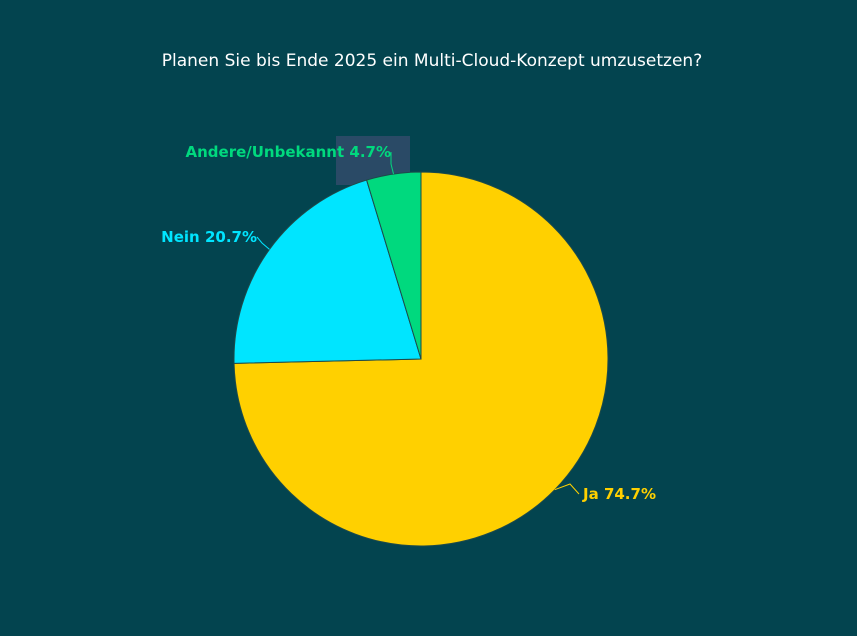  I want to click on slice-value-label: 20.7%, so click(231, 237).